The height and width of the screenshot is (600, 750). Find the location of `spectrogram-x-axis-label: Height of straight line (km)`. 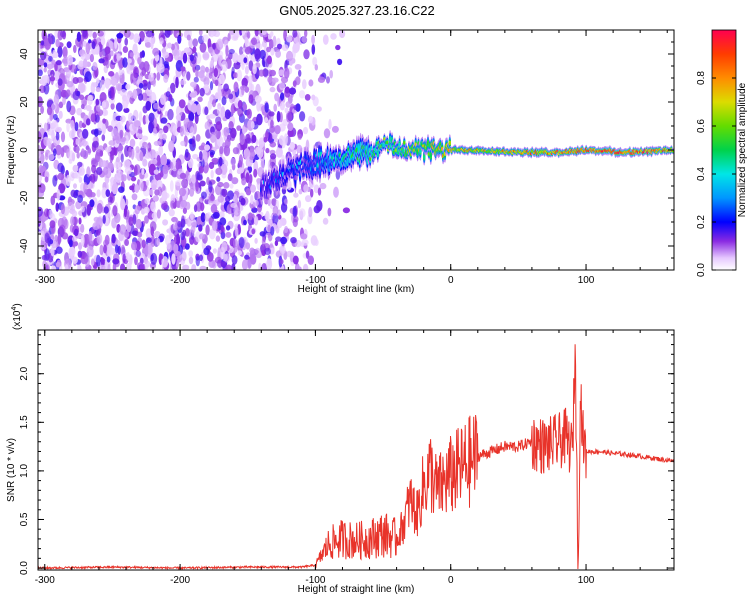

spectrogram-x-axis-label: Height of straight line (km) is located at coordinates (356, 289).